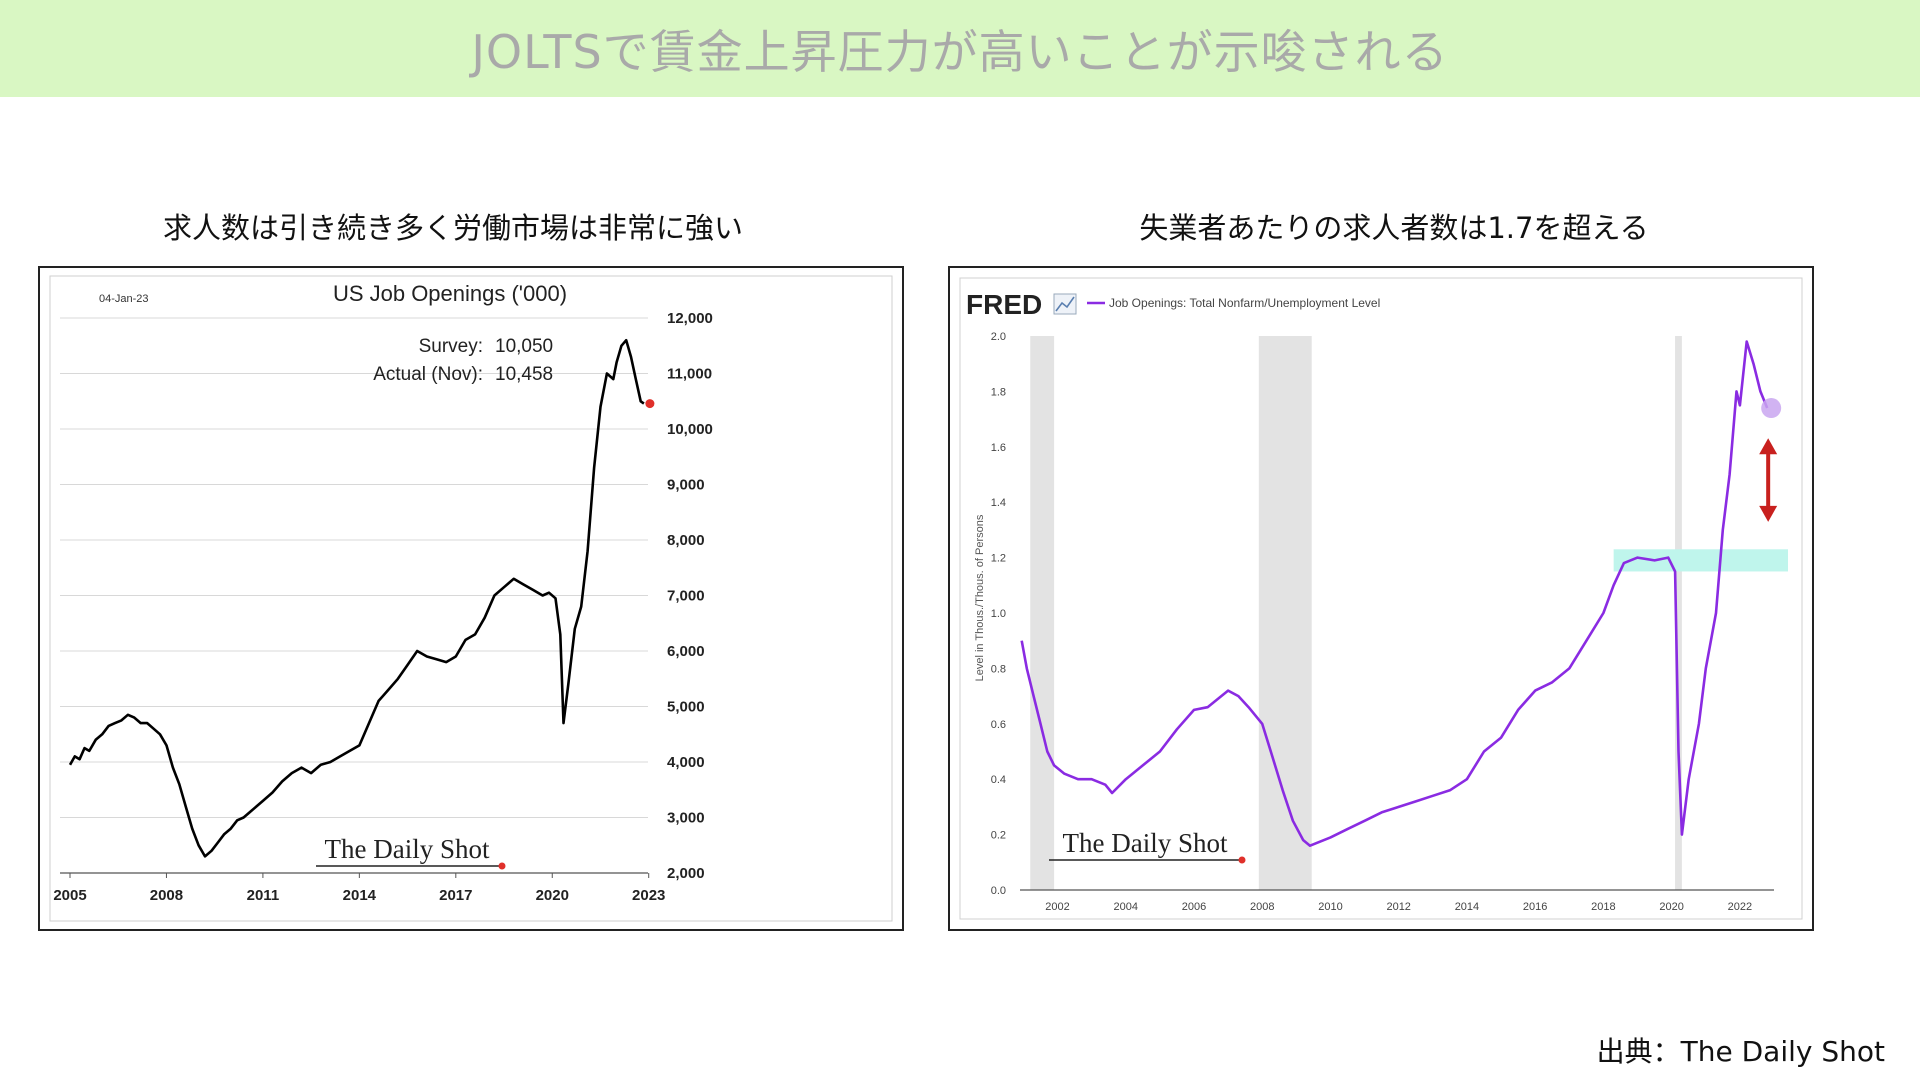 This screenshot has height=1080, width=1920. Describe the element at coordinates (1740, 1051) in the screenshot. I see `source-note: 出典：The Daily Shot` at that location.